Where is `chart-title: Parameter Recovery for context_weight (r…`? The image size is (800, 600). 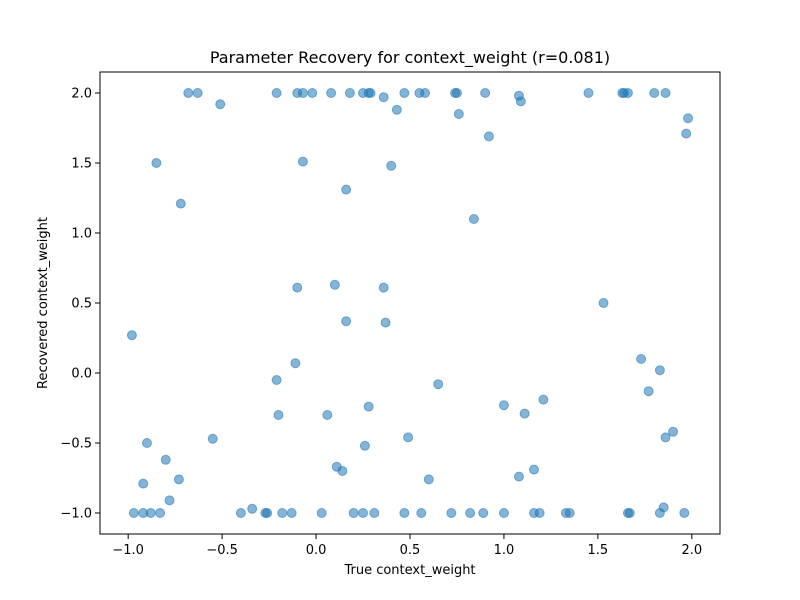
chart-title: Parameter Recovery for context_weight (r… is located at coordinates (410, 58).